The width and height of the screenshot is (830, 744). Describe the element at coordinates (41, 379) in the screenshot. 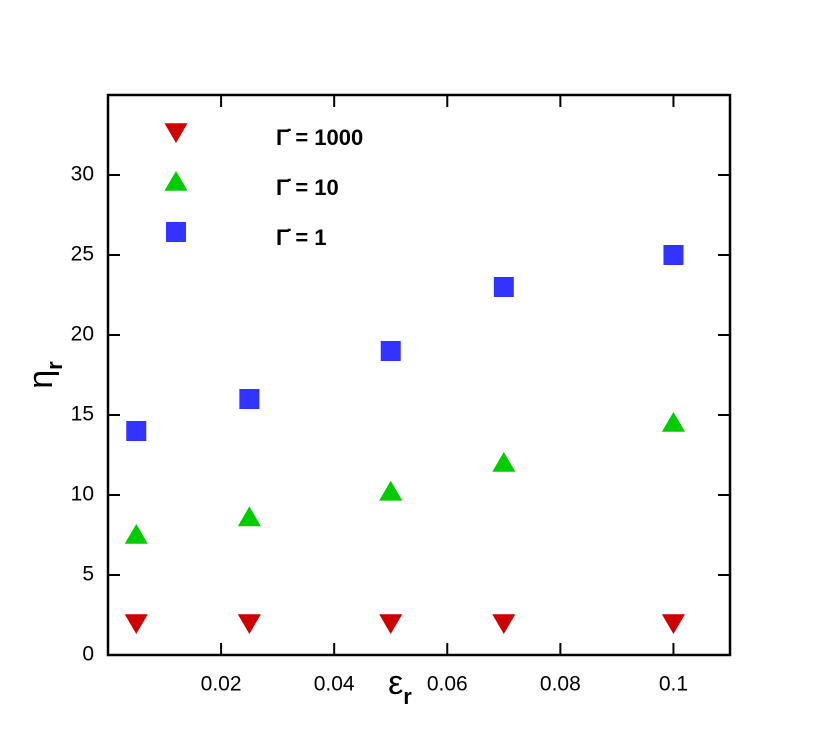

I see `y-label-symbol: η` at that location.